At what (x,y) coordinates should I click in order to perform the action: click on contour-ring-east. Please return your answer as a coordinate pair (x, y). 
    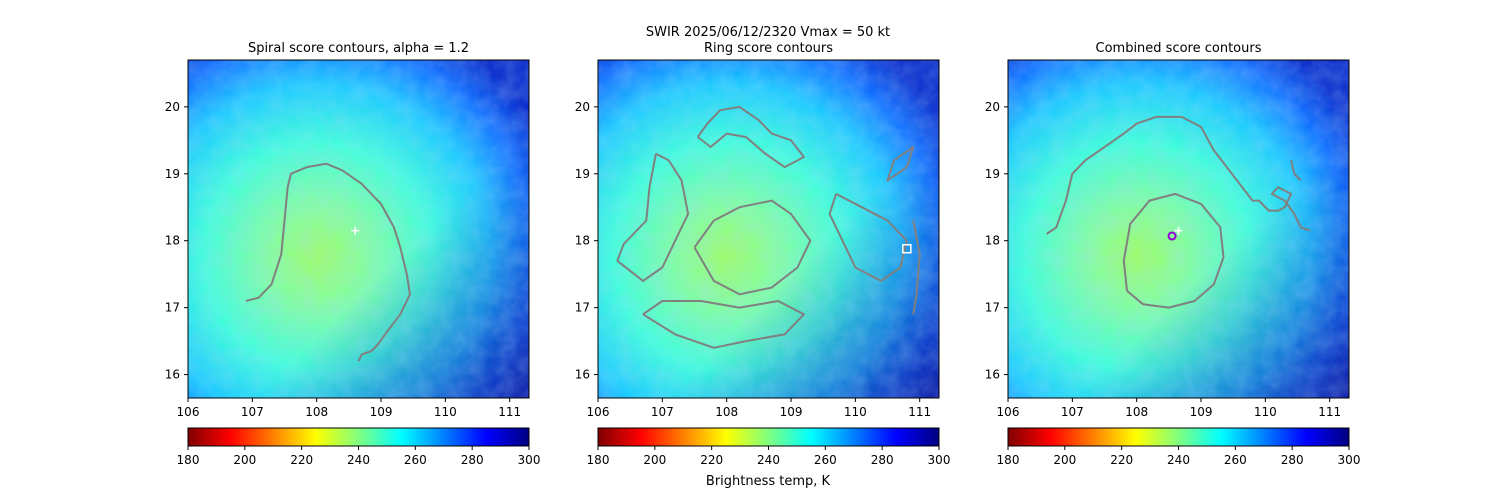
    Looking at the image, I should click on (868, 237).